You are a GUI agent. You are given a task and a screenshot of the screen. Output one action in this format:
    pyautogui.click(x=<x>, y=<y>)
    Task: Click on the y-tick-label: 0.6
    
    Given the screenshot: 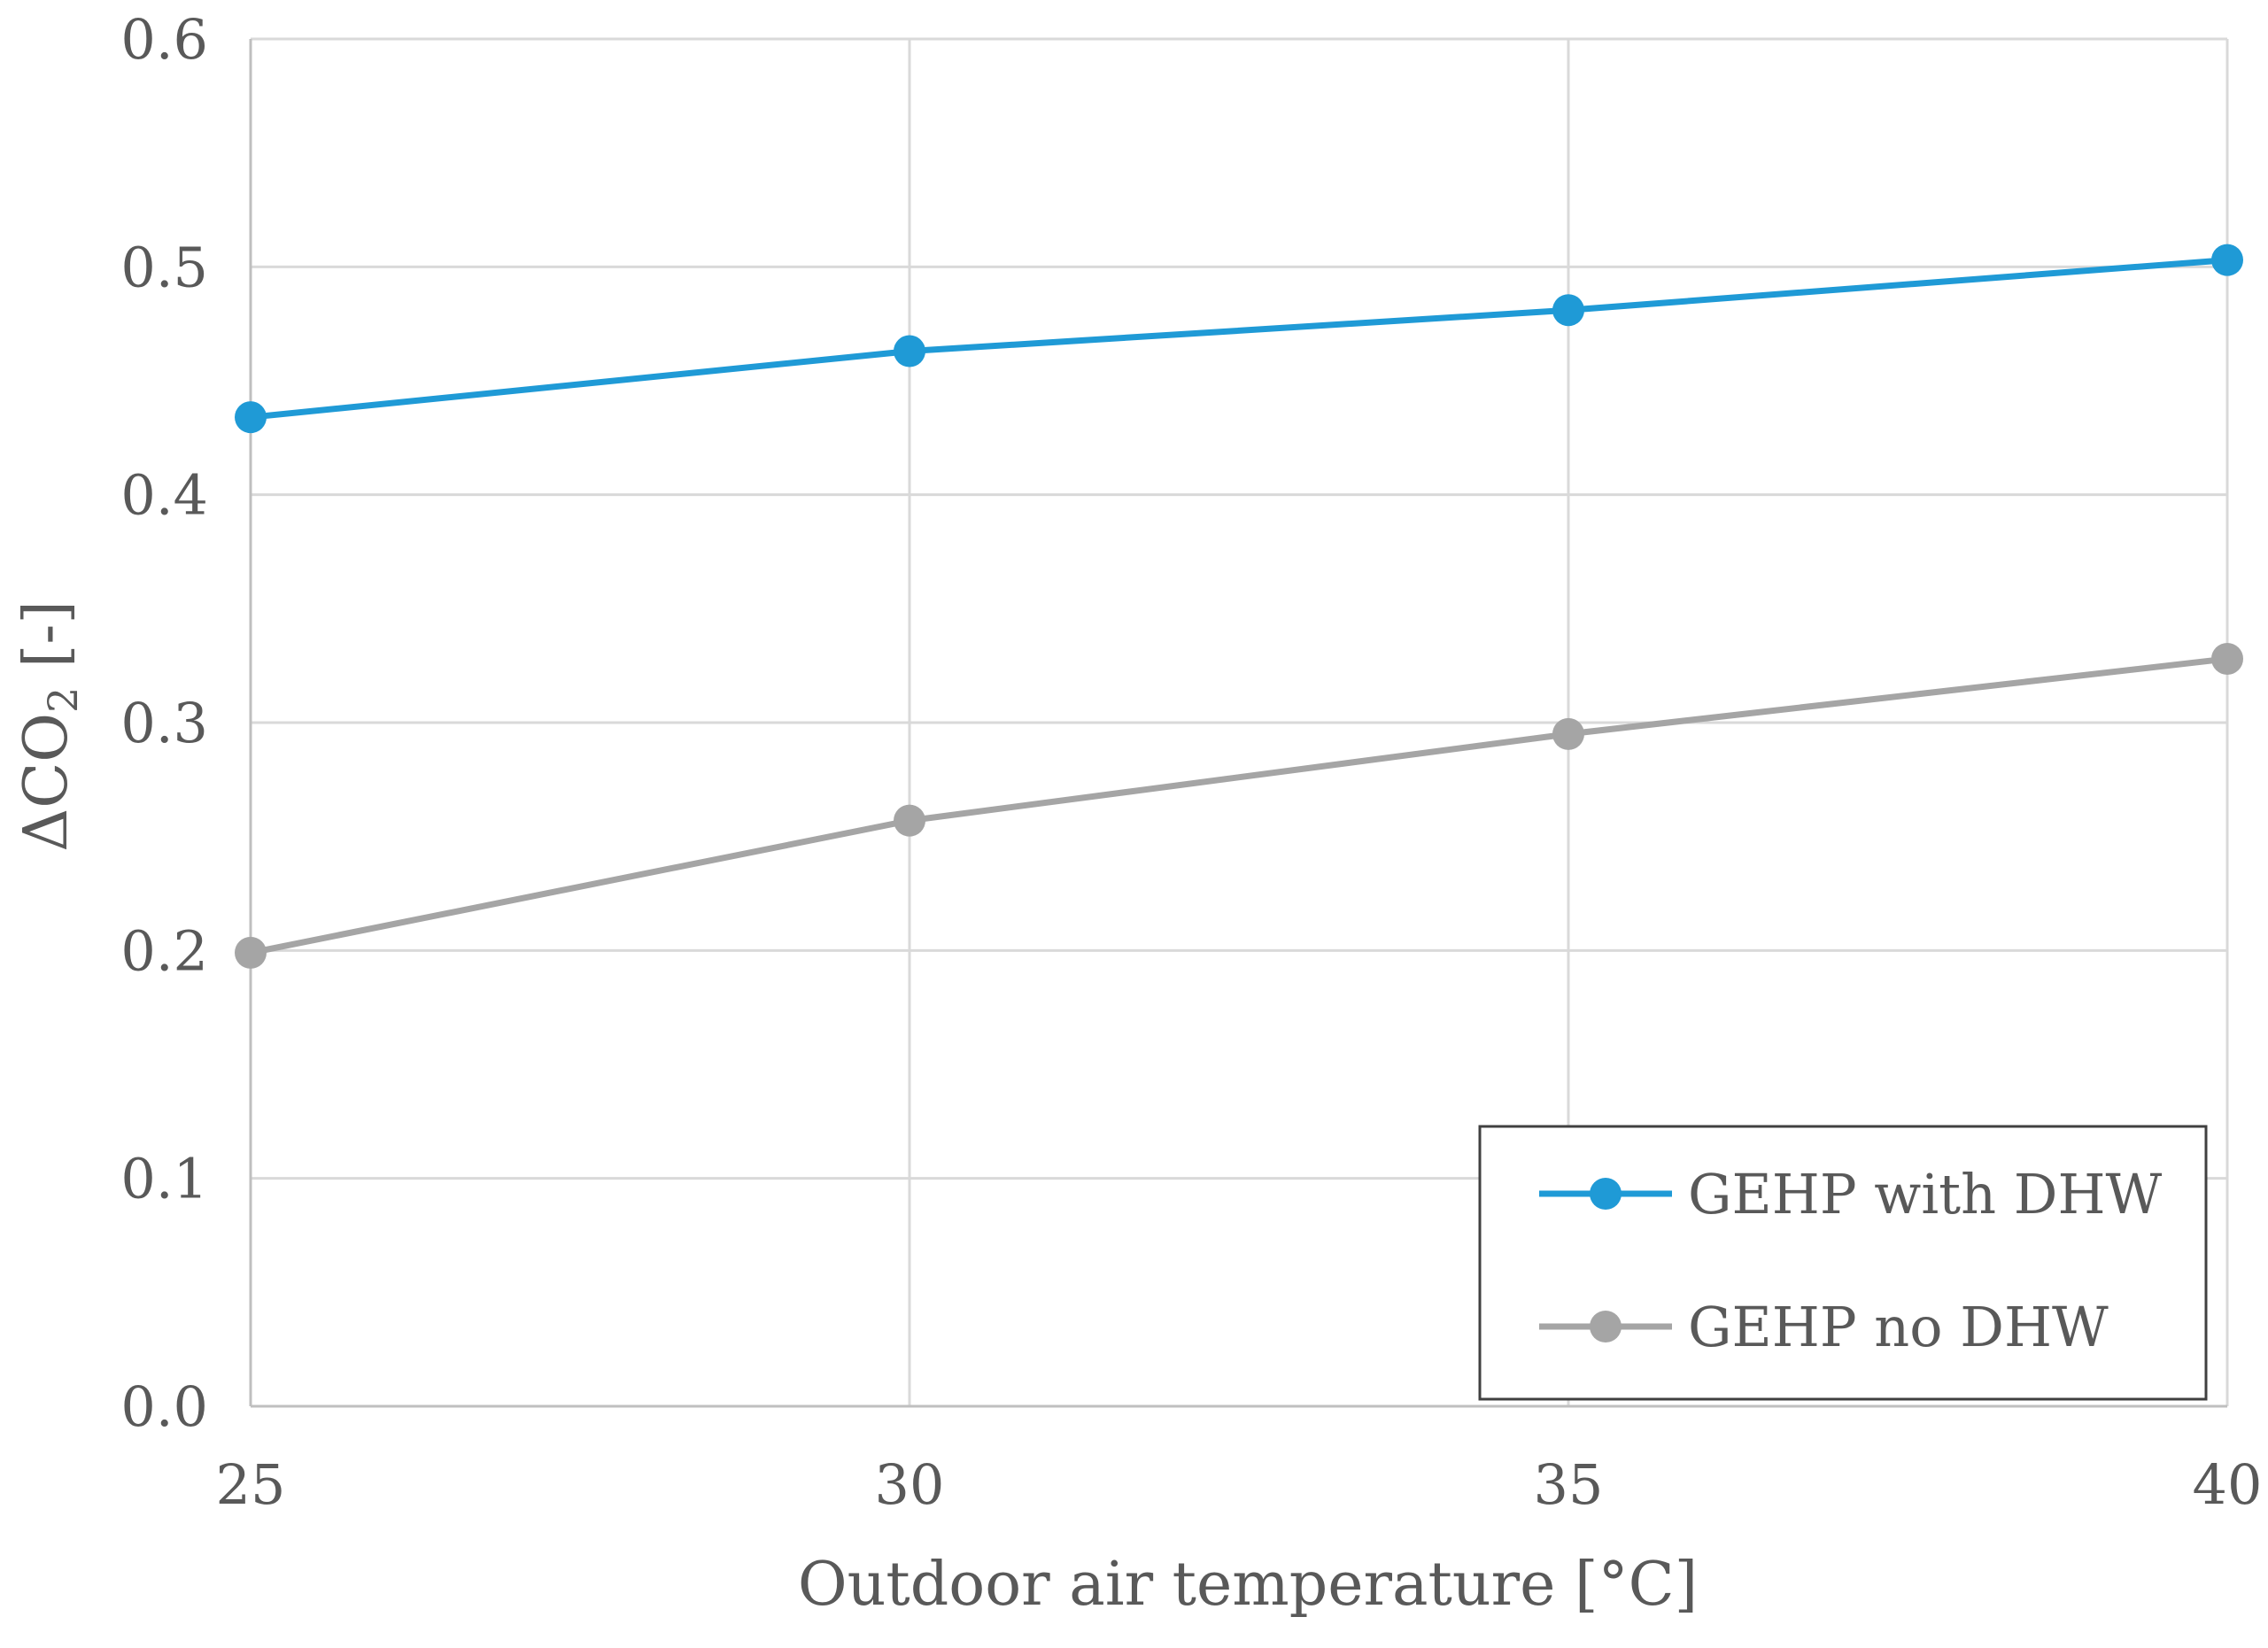 What is the action you would take?
    pyautogui.click(x=164, y=40)
    